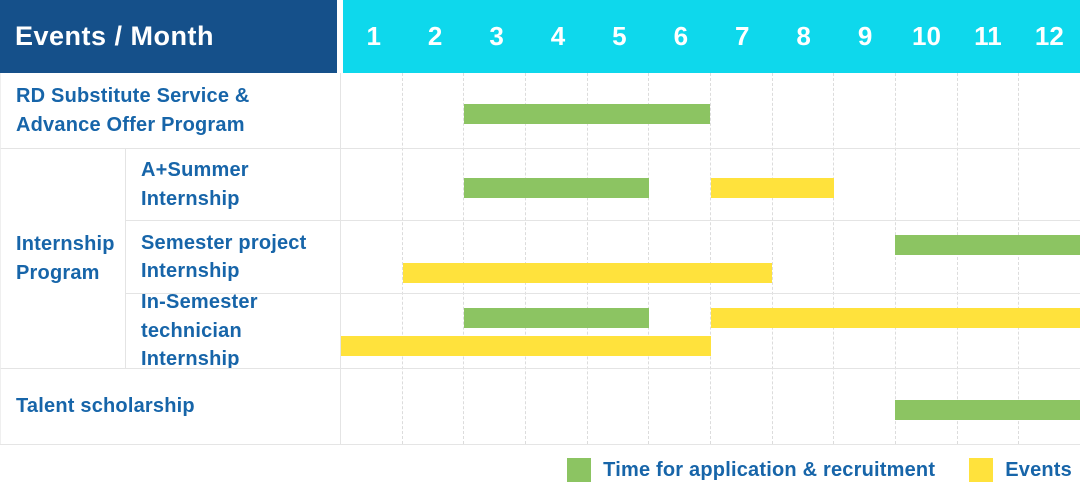  Describe the element at coordinates (65, 244) in the screenshot. I see `group-label: Internship` at that location.